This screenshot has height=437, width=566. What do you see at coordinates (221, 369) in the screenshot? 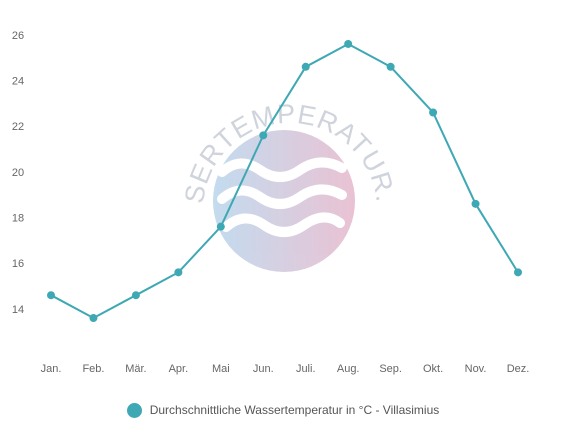
I see `x-tick-label: Mai` at bounding box center [221, 369].